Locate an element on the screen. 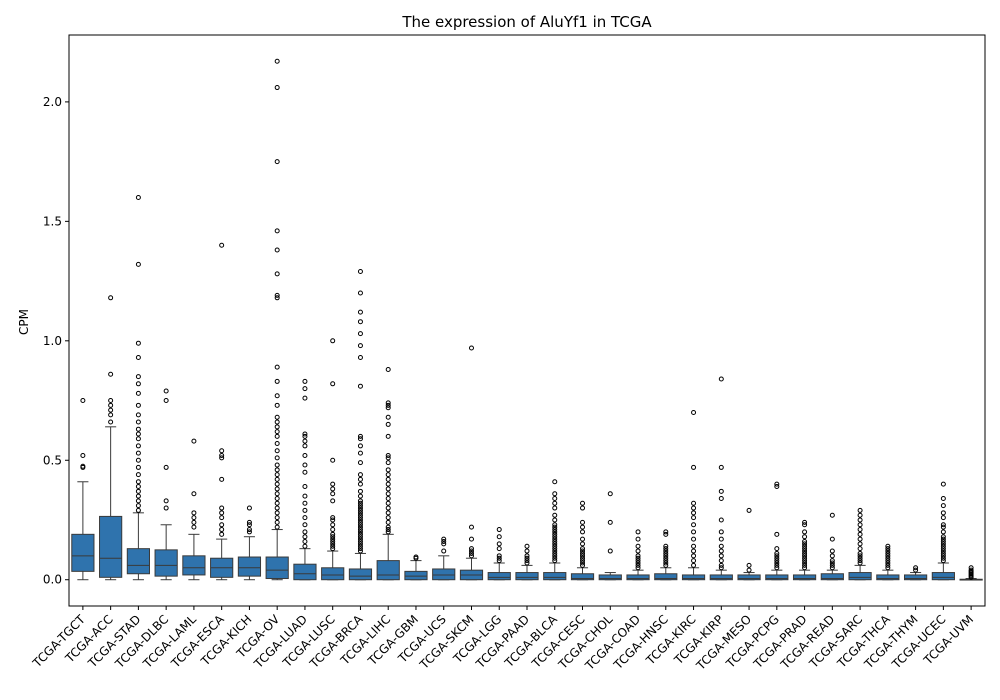  box-group-tcga-hnsc is located at coordinates (666, 555).